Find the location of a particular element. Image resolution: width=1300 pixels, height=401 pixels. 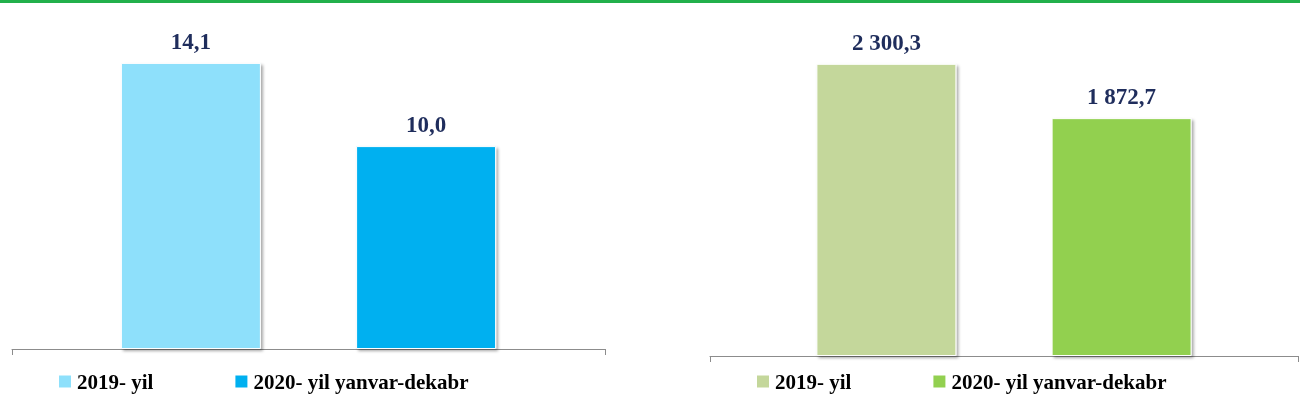

data-label: 10,0 is located at coordinates (426, 125).